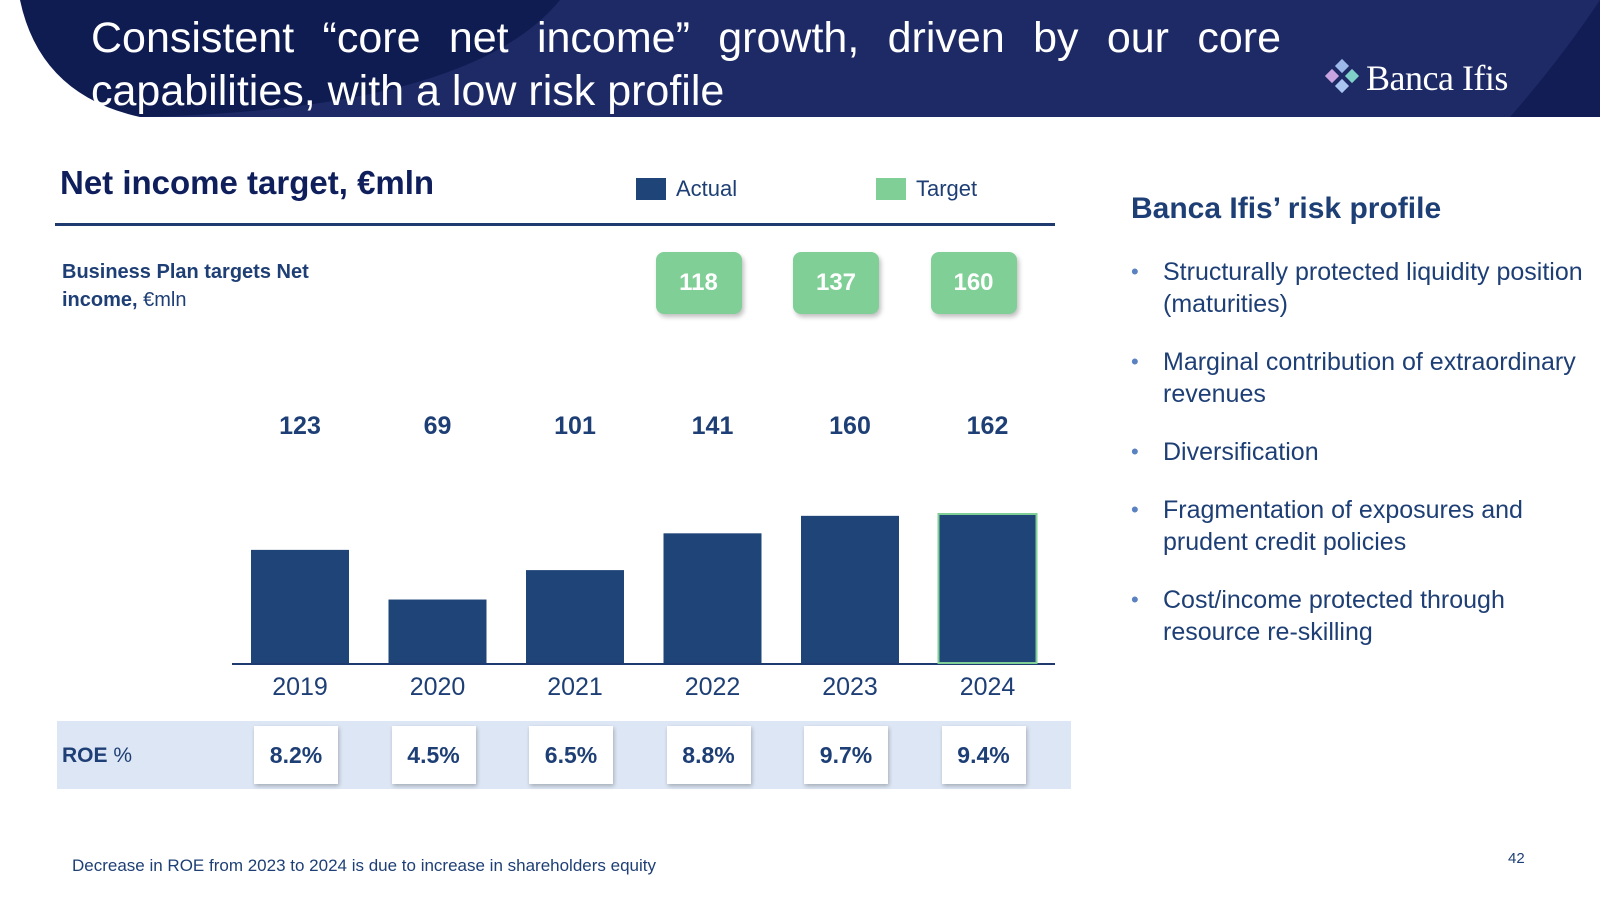 The width and height of the screenshot is (1600, 900). What do you see at coordinates (437, 631) in the screenshot?
I see `bar-2020` at bounding box center [437, 631].